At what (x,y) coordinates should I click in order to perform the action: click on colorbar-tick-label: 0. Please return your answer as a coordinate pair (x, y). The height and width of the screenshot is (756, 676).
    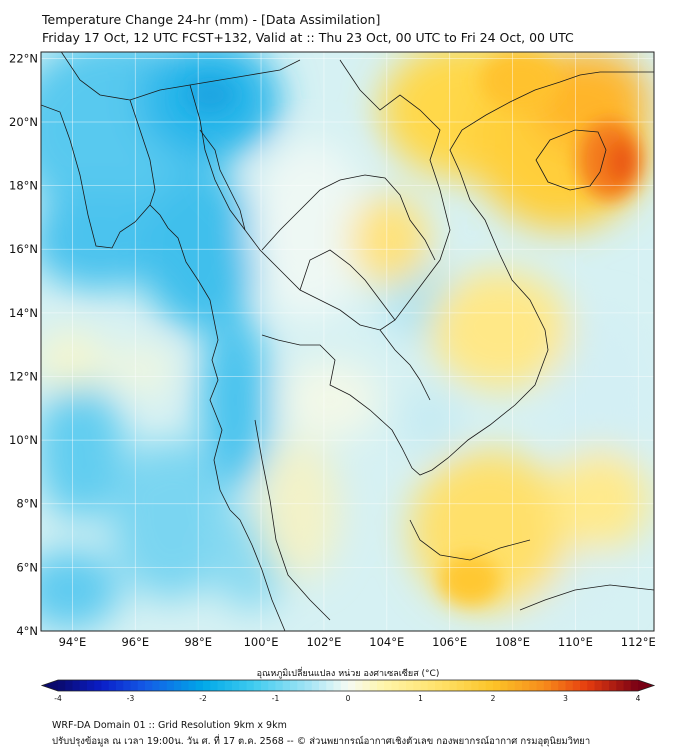
    Looking at the image, I should click on (348, 698).